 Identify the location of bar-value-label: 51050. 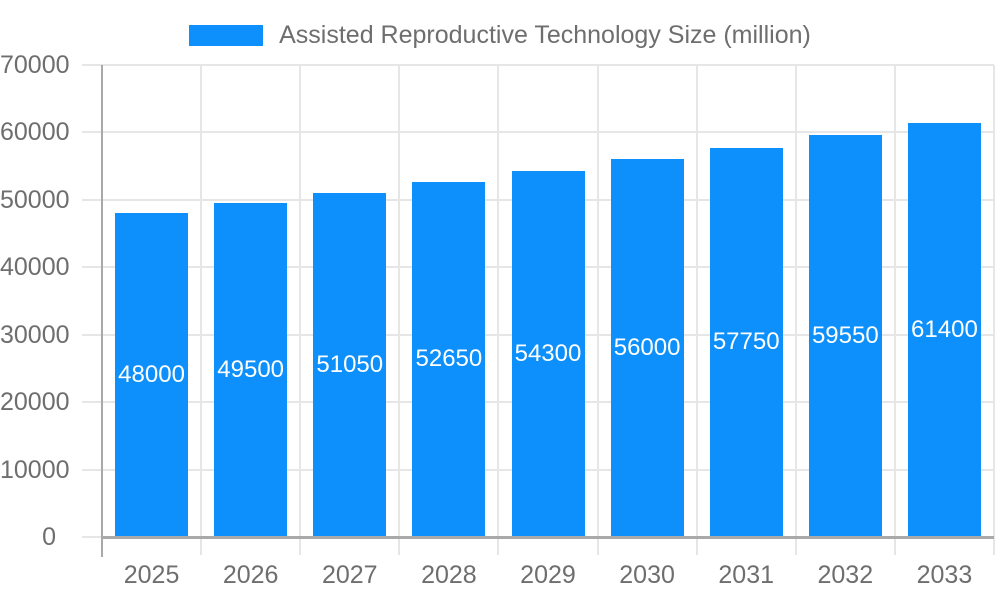
(350, 364).